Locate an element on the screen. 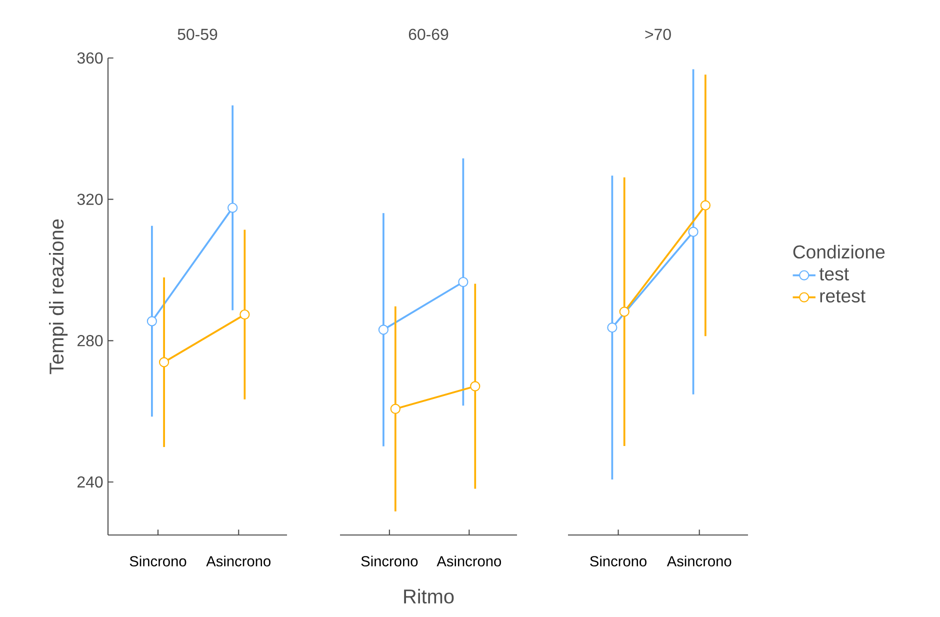  chart-title: 50-59 is located at coordinates (198, 34).